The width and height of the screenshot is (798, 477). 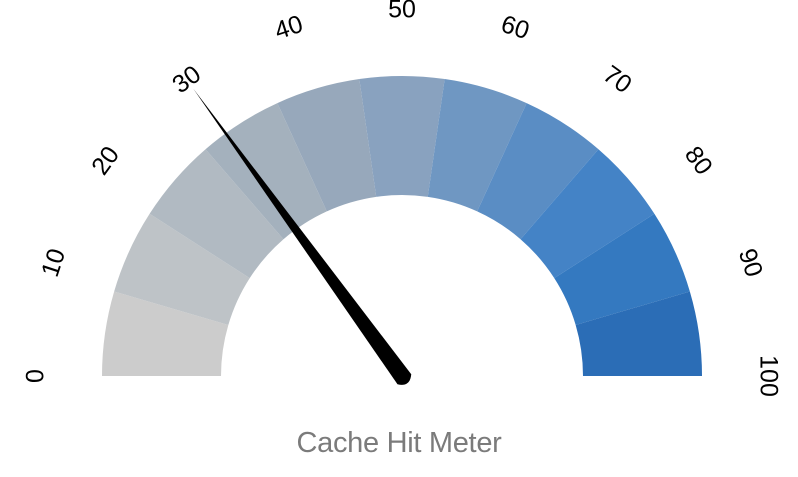 What do you see at coordinates (36, 376) in the screenshot?
I see `tick-label-0: 0` at bounding box center [36, 376].